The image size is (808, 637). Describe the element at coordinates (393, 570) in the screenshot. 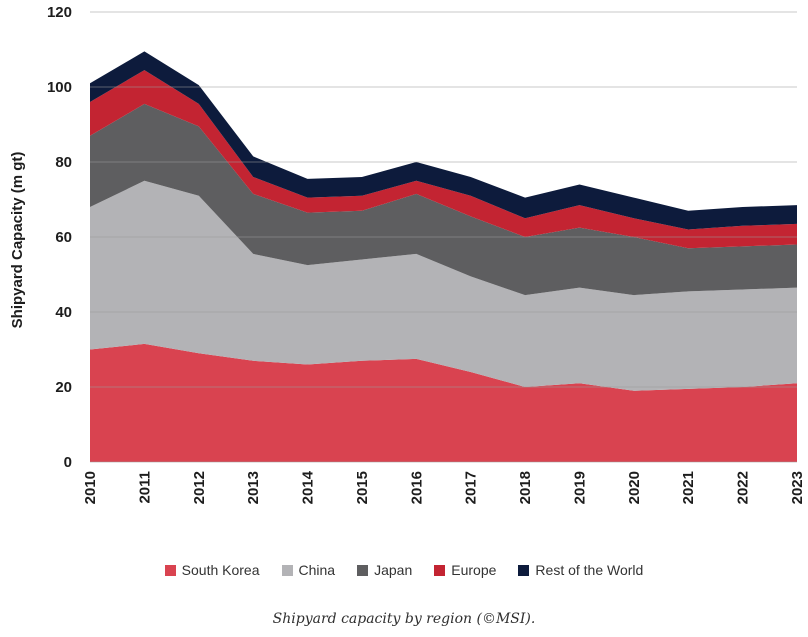

I see `legend-label: Japan` at that location.